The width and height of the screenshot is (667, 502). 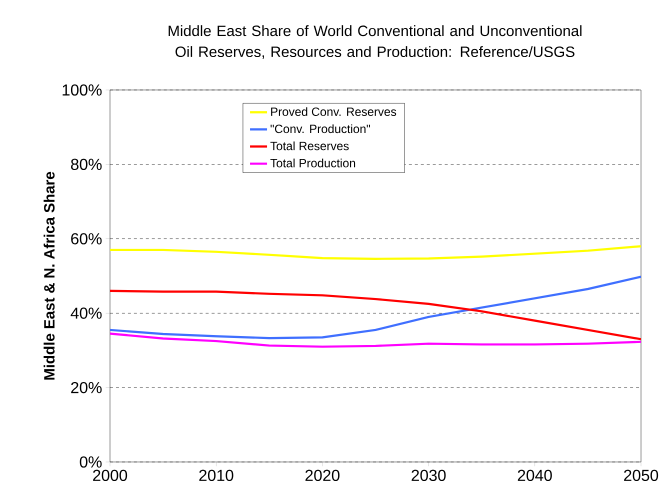 I want to click on x-tick-label: 2030, so click(x=429, y=476).